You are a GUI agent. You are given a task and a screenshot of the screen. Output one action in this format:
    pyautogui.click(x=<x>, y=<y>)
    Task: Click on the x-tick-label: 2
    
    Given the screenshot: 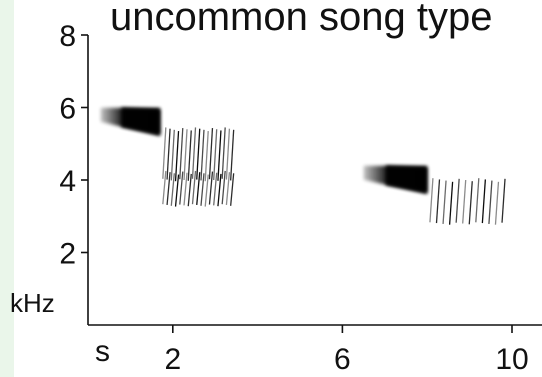 What is the action you would take?
    pyautogui.click(x=172, y=359)
    